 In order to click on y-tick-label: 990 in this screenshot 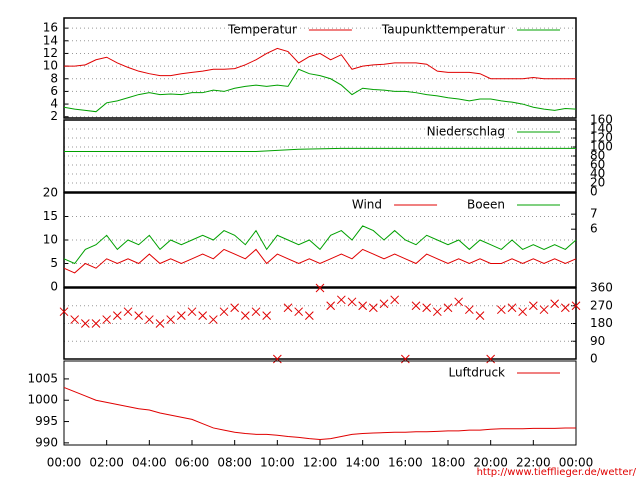, I will do `click(46, 442)`.